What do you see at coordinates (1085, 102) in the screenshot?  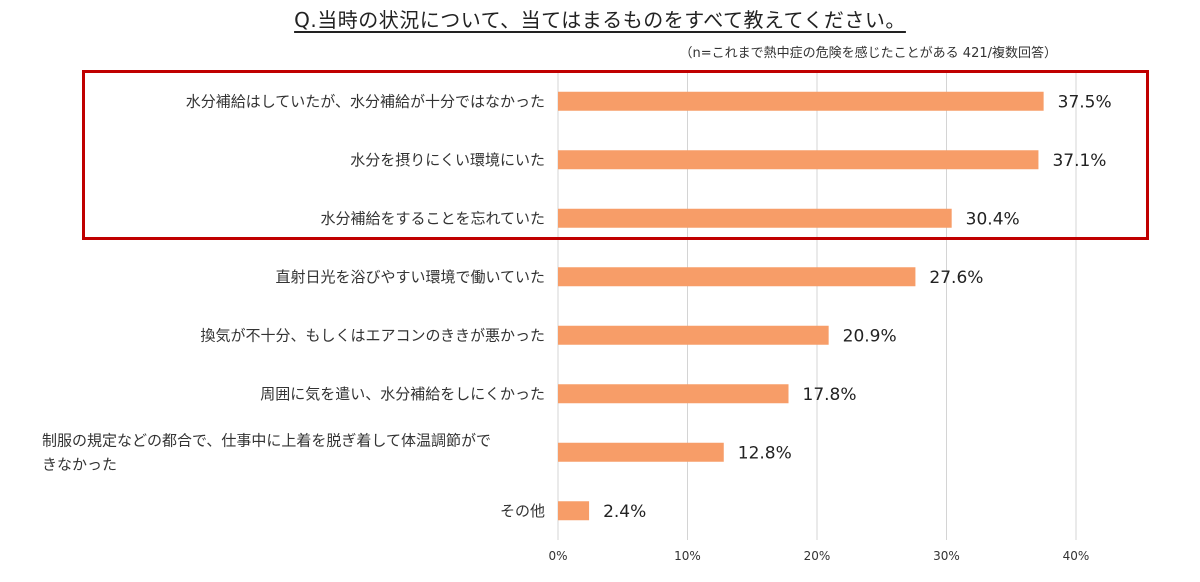 I see `value-label: 37.5%` at bounding box center [1085, 102].